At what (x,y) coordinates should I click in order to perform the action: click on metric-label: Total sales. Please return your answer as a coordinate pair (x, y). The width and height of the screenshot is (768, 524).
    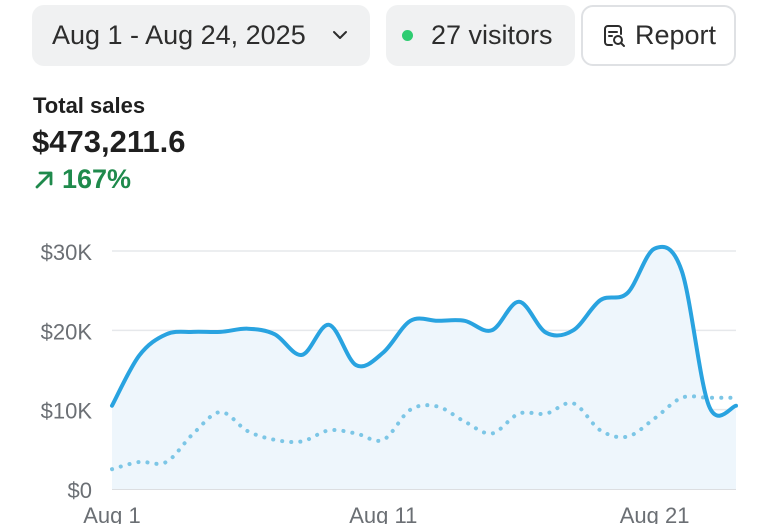
    Looking at the image, I should click on (89, 105).